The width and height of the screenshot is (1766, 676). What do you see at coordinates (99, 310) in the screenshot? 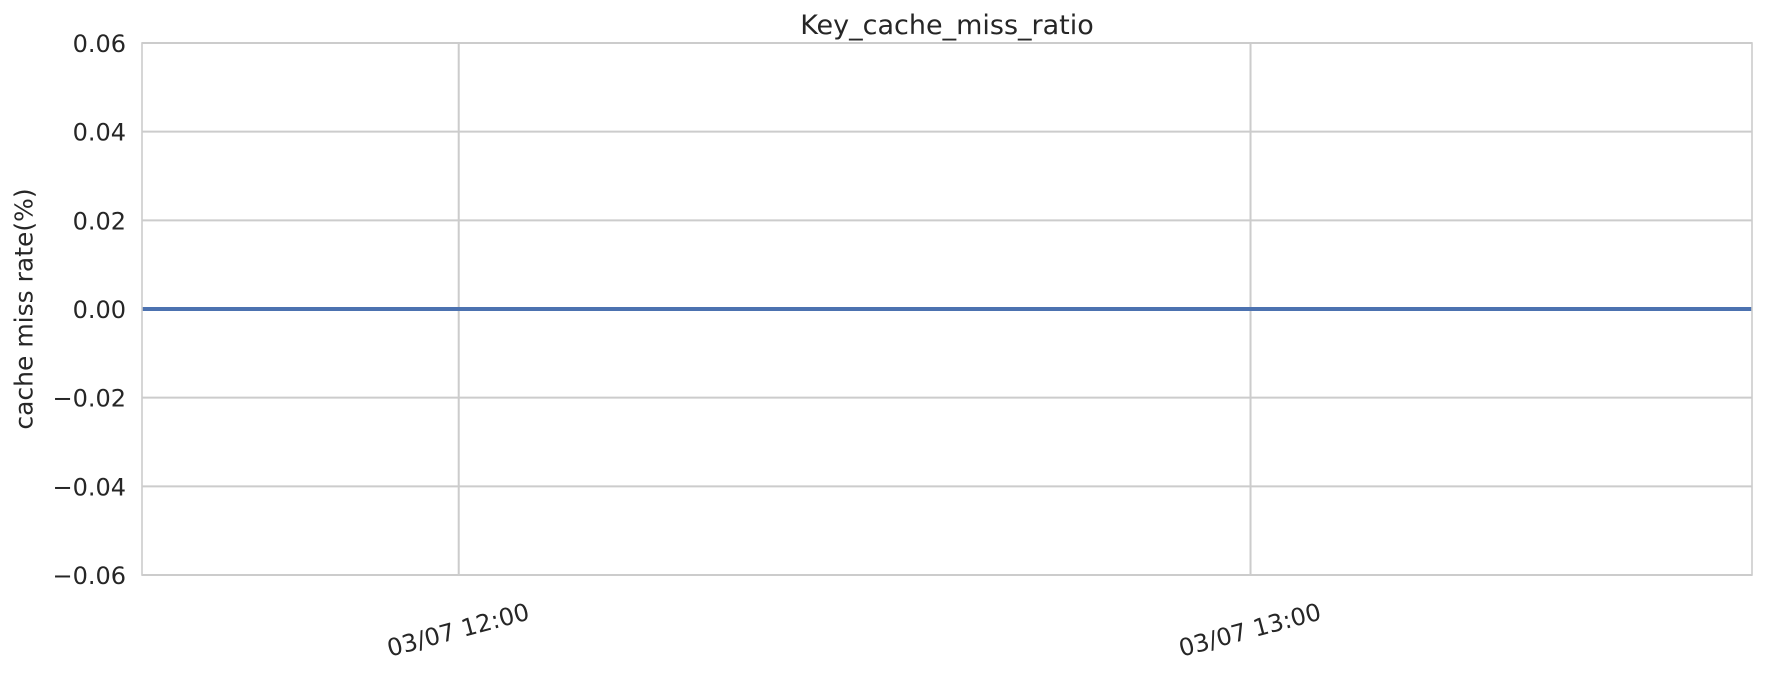
I see `y-tick-label: 0.00` at bounding box center [99, 310].